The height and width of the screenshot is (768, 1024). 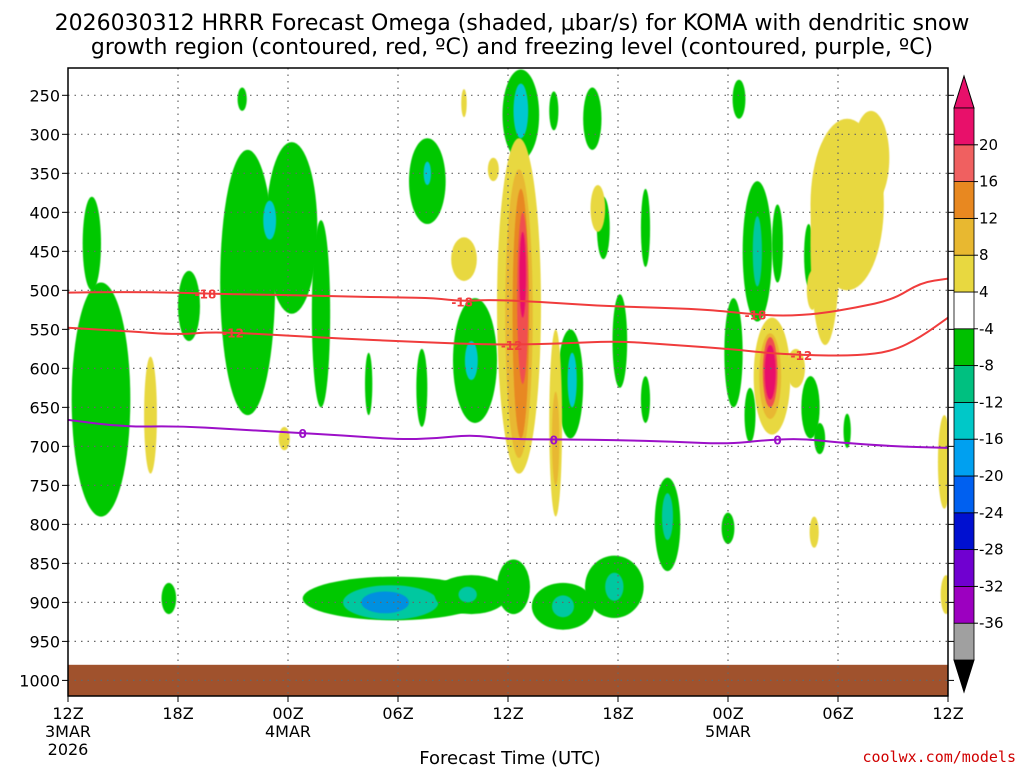 What do you see at coordinates (44, 329) in the screenshot?
I see `y-tick-label: 550` at bounding box center [44, 329].